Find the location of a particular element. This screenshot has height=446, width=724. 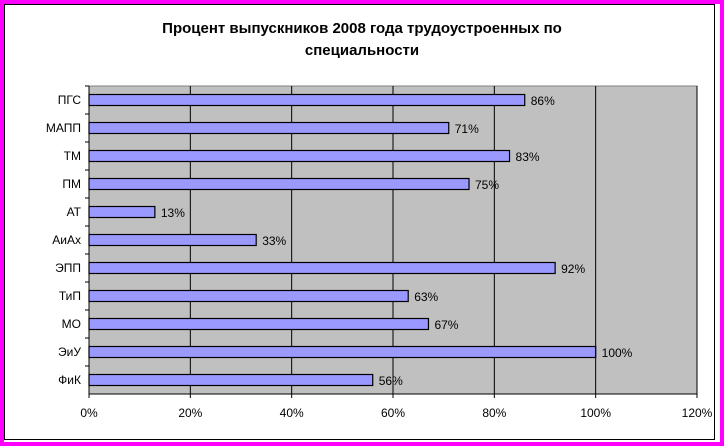

x-tick-label-3: 60% is located at coordinates (393, 413).